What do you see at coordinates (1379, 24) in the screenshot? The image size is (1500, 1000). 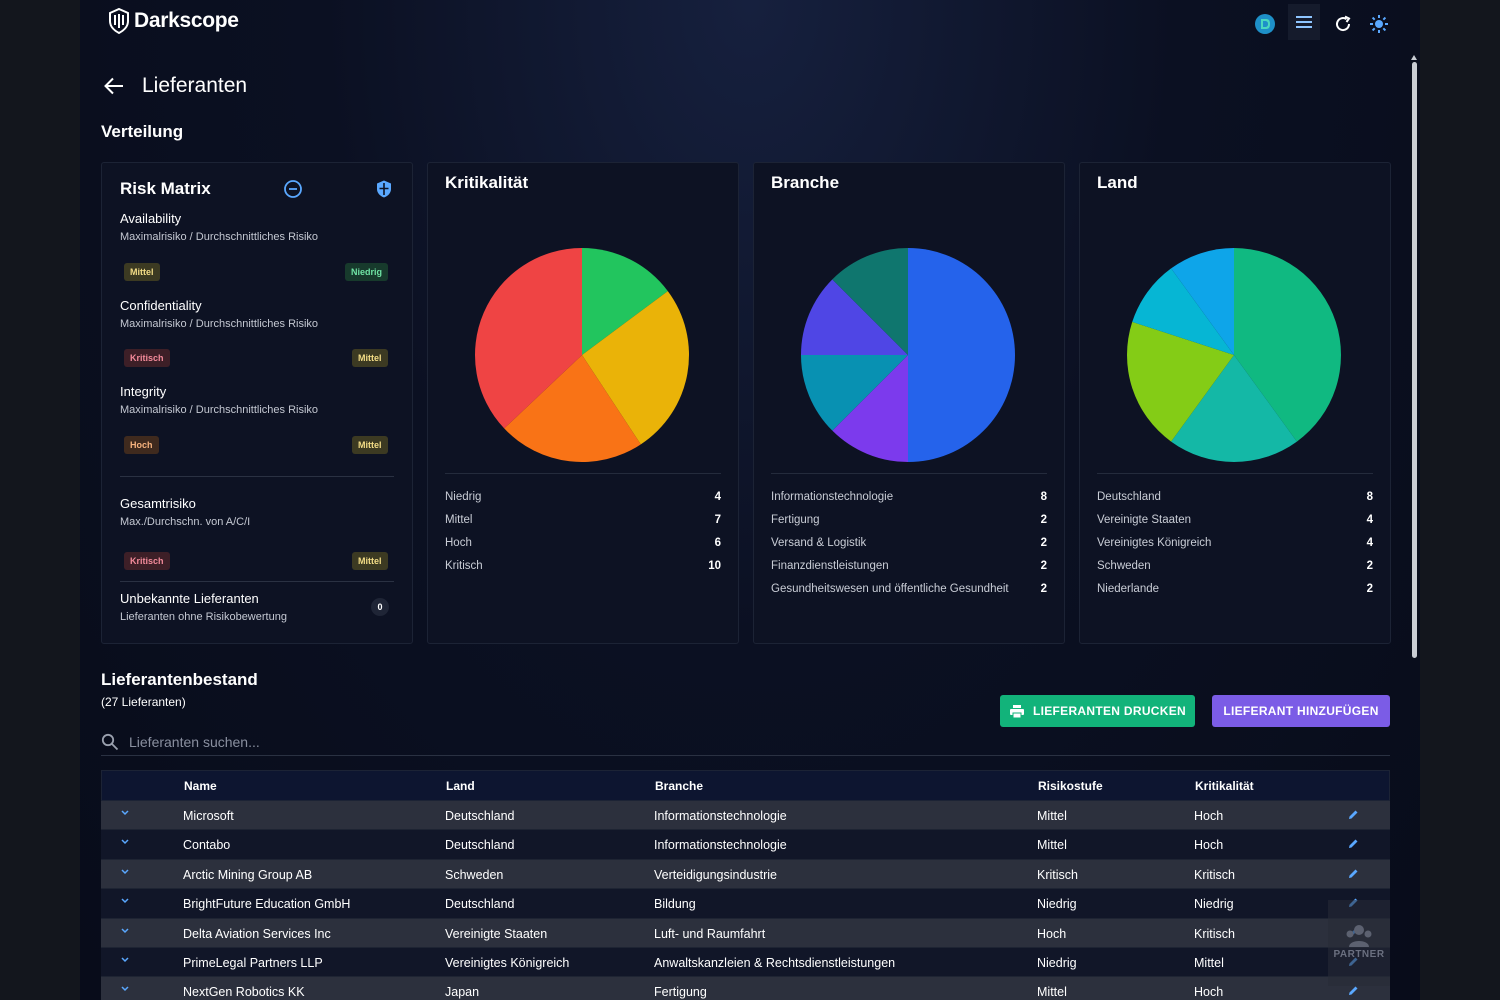 I see `theme-toggle-button` at bounding box center [1379, 24].